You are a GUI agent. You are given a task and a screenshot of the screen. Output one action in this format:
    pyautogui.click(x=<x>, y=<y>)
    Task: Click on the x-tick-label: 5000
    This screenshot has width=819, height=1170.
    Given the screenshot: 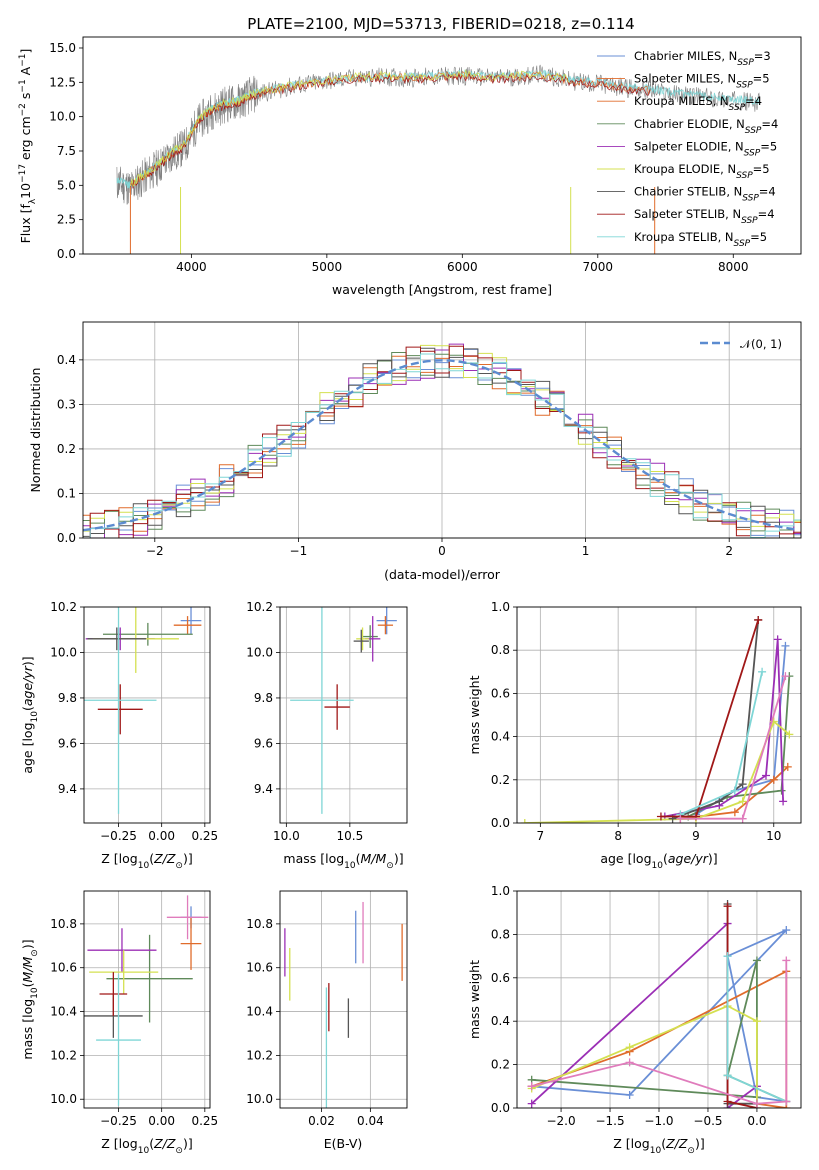 What is the action you would take?
    pyautogui.click(x=327, y=267)
    